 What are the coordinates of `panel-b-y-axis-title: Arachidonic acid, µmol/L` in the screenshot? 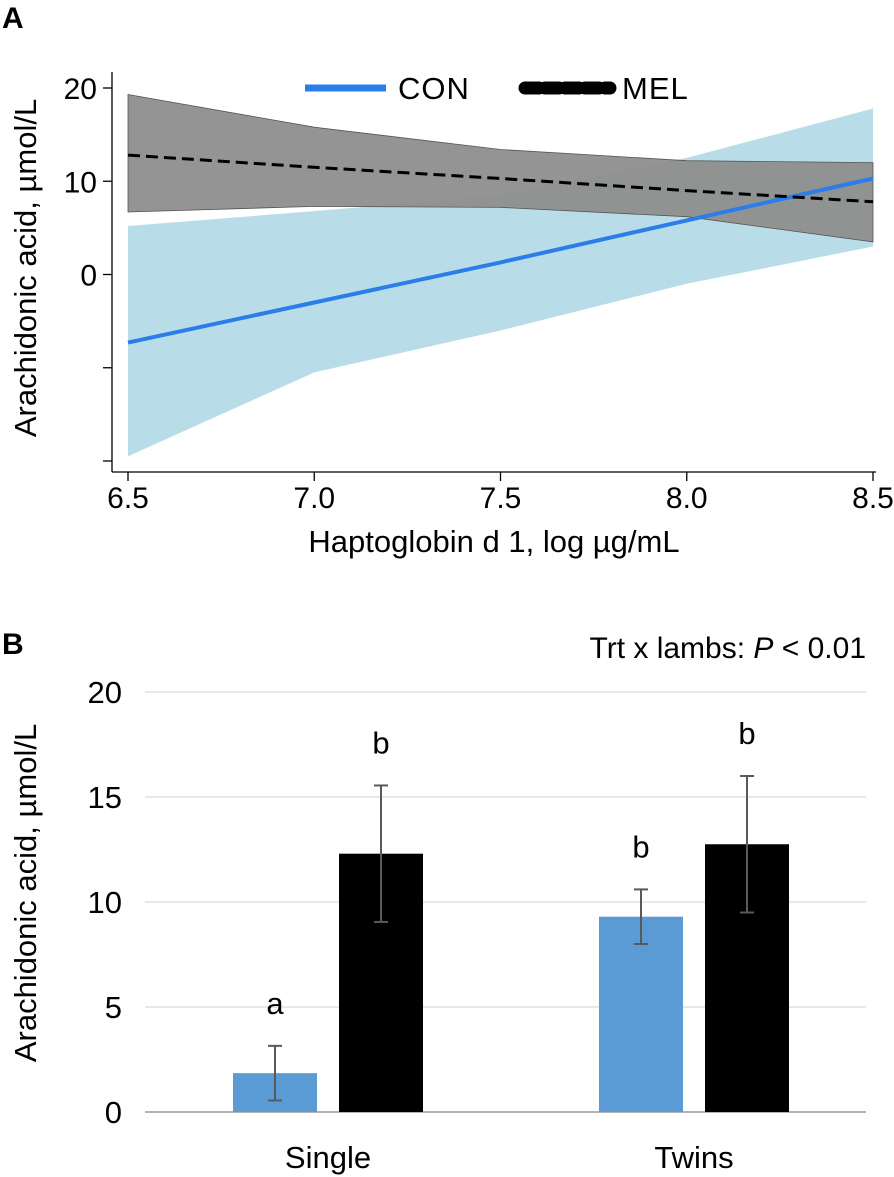 It's located at (25, 893).